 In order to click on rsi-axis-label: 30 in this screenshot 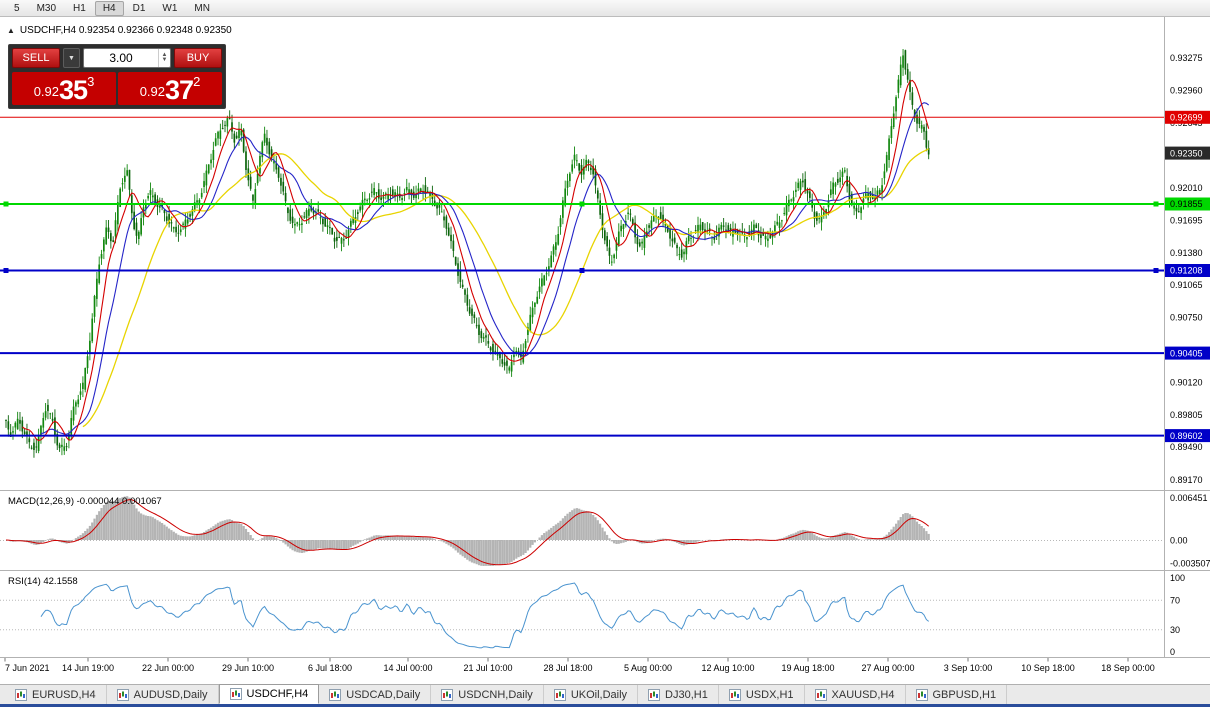, I will do `click(1175, 630)`.